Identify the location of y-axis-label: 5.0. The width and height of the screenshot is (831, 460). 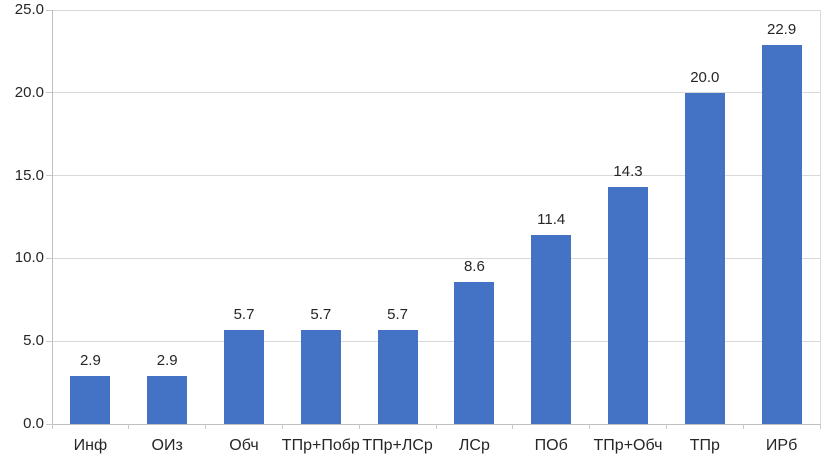
(33, 341).